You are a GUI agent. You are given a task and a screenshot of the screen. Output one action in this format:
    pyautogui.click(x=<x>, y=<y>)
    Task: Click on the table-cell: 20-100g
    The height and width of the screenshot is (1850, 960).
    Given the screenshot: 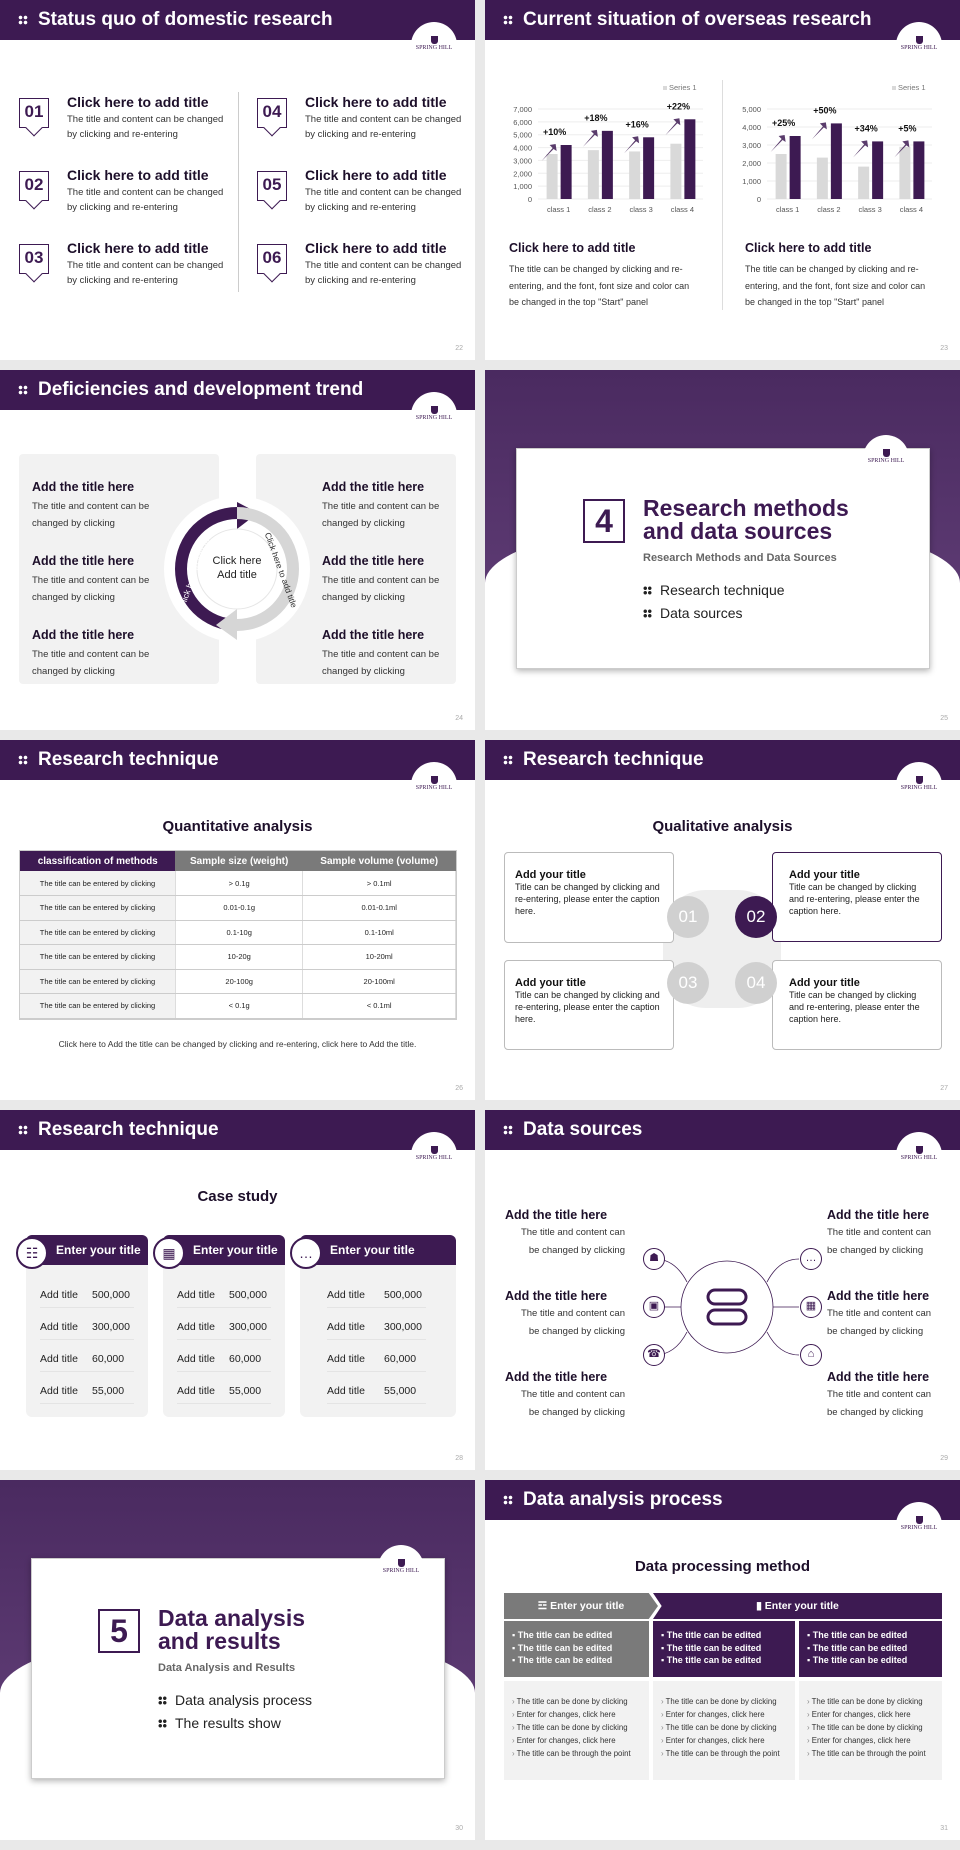 What is the action you would take?
    pyautogui.click(x=239, y=981)
    